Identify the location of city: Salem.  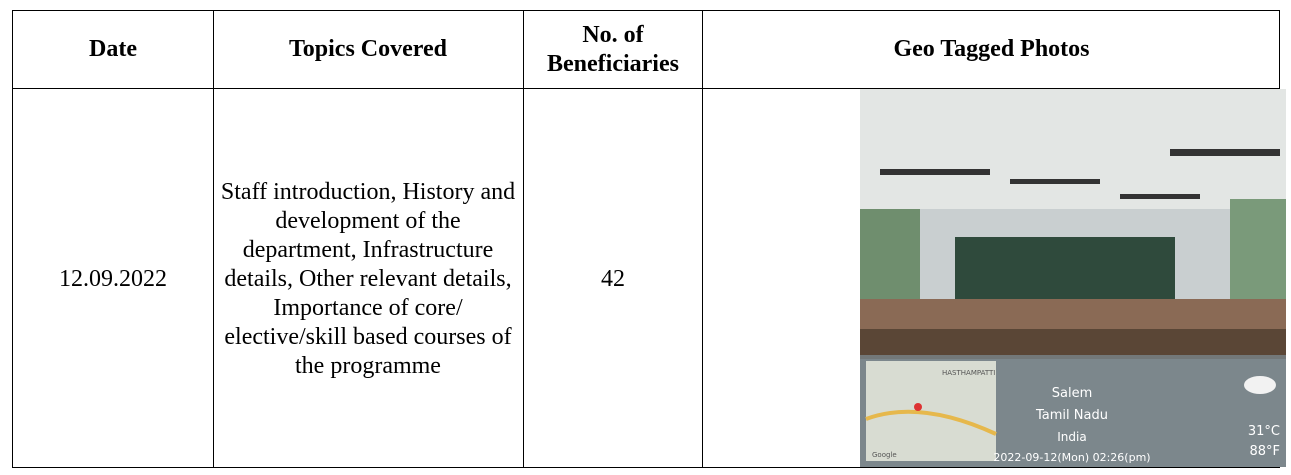
(1072, 393).